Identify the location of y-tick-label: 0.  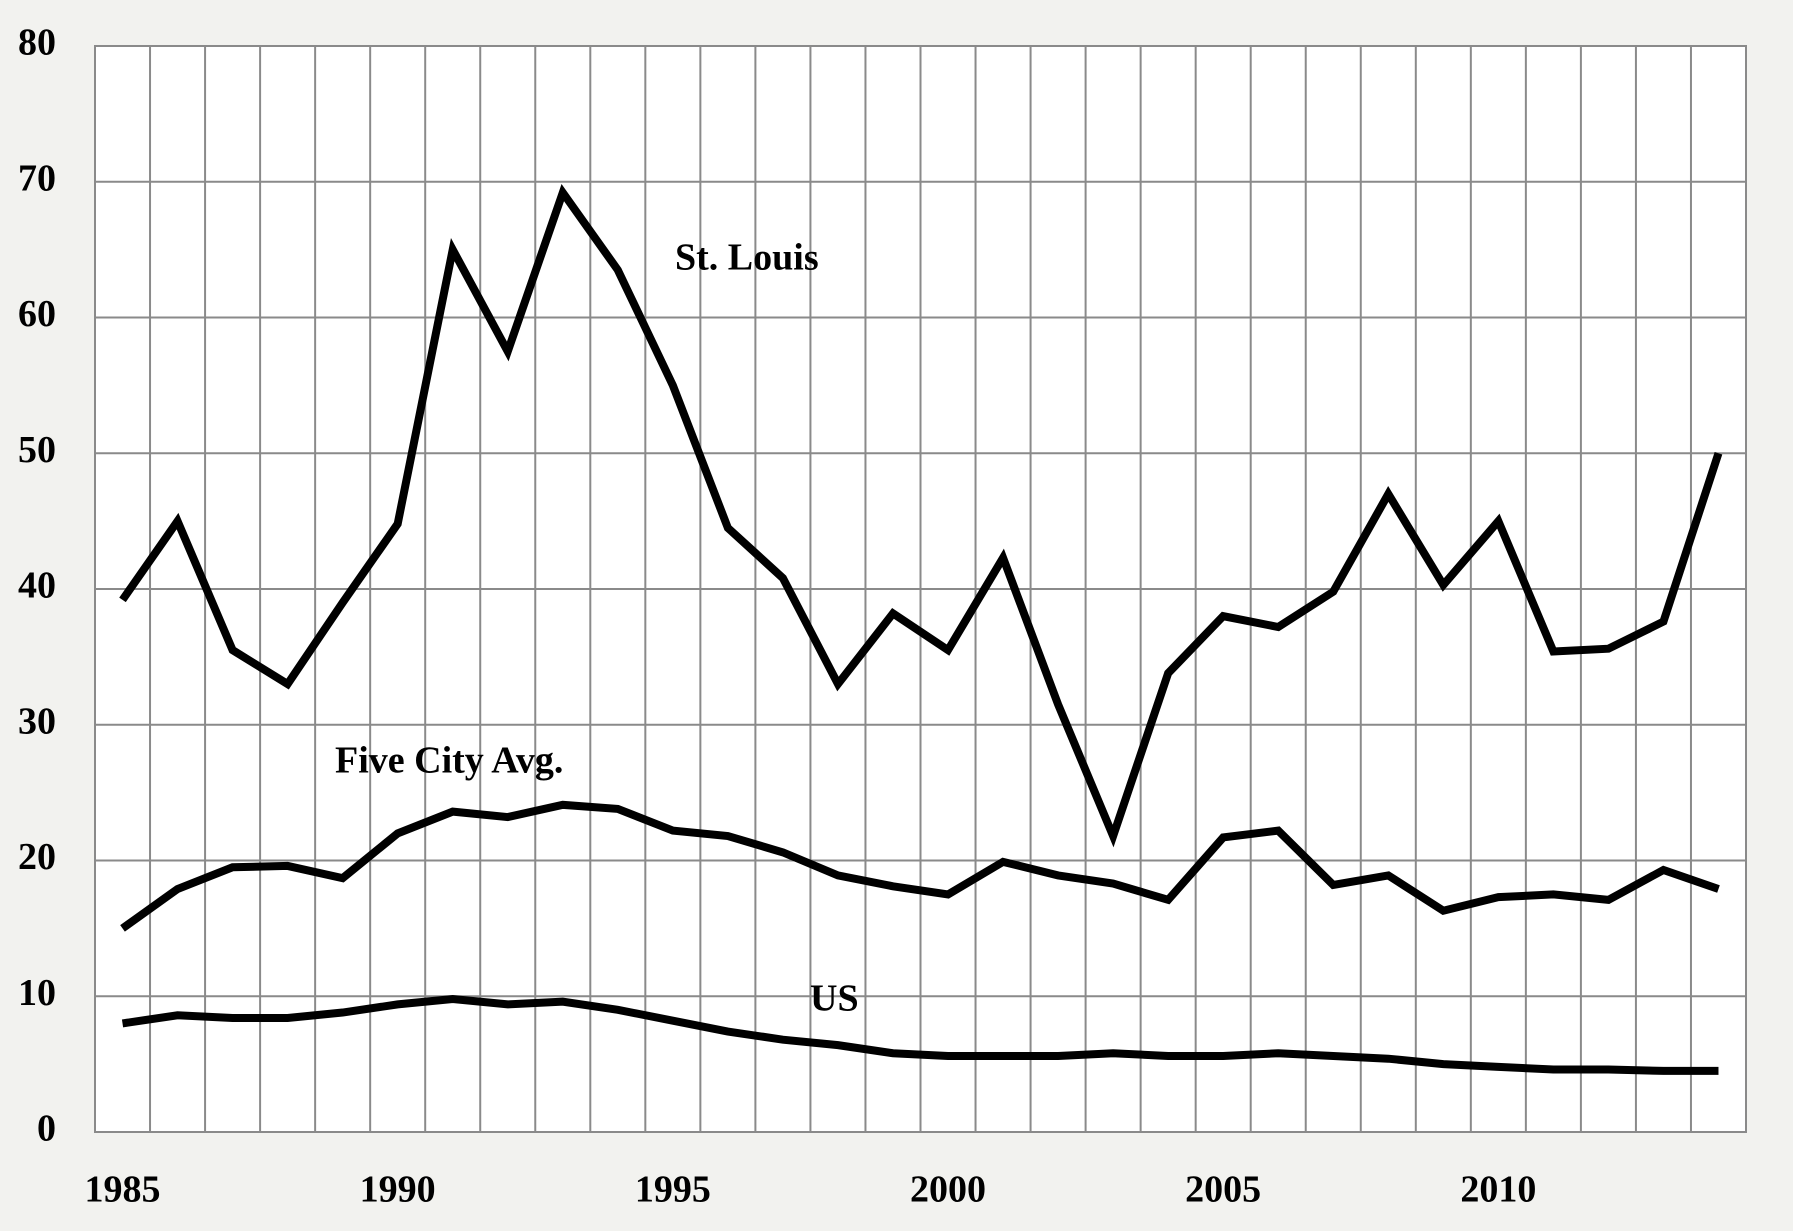
(46, 1129).